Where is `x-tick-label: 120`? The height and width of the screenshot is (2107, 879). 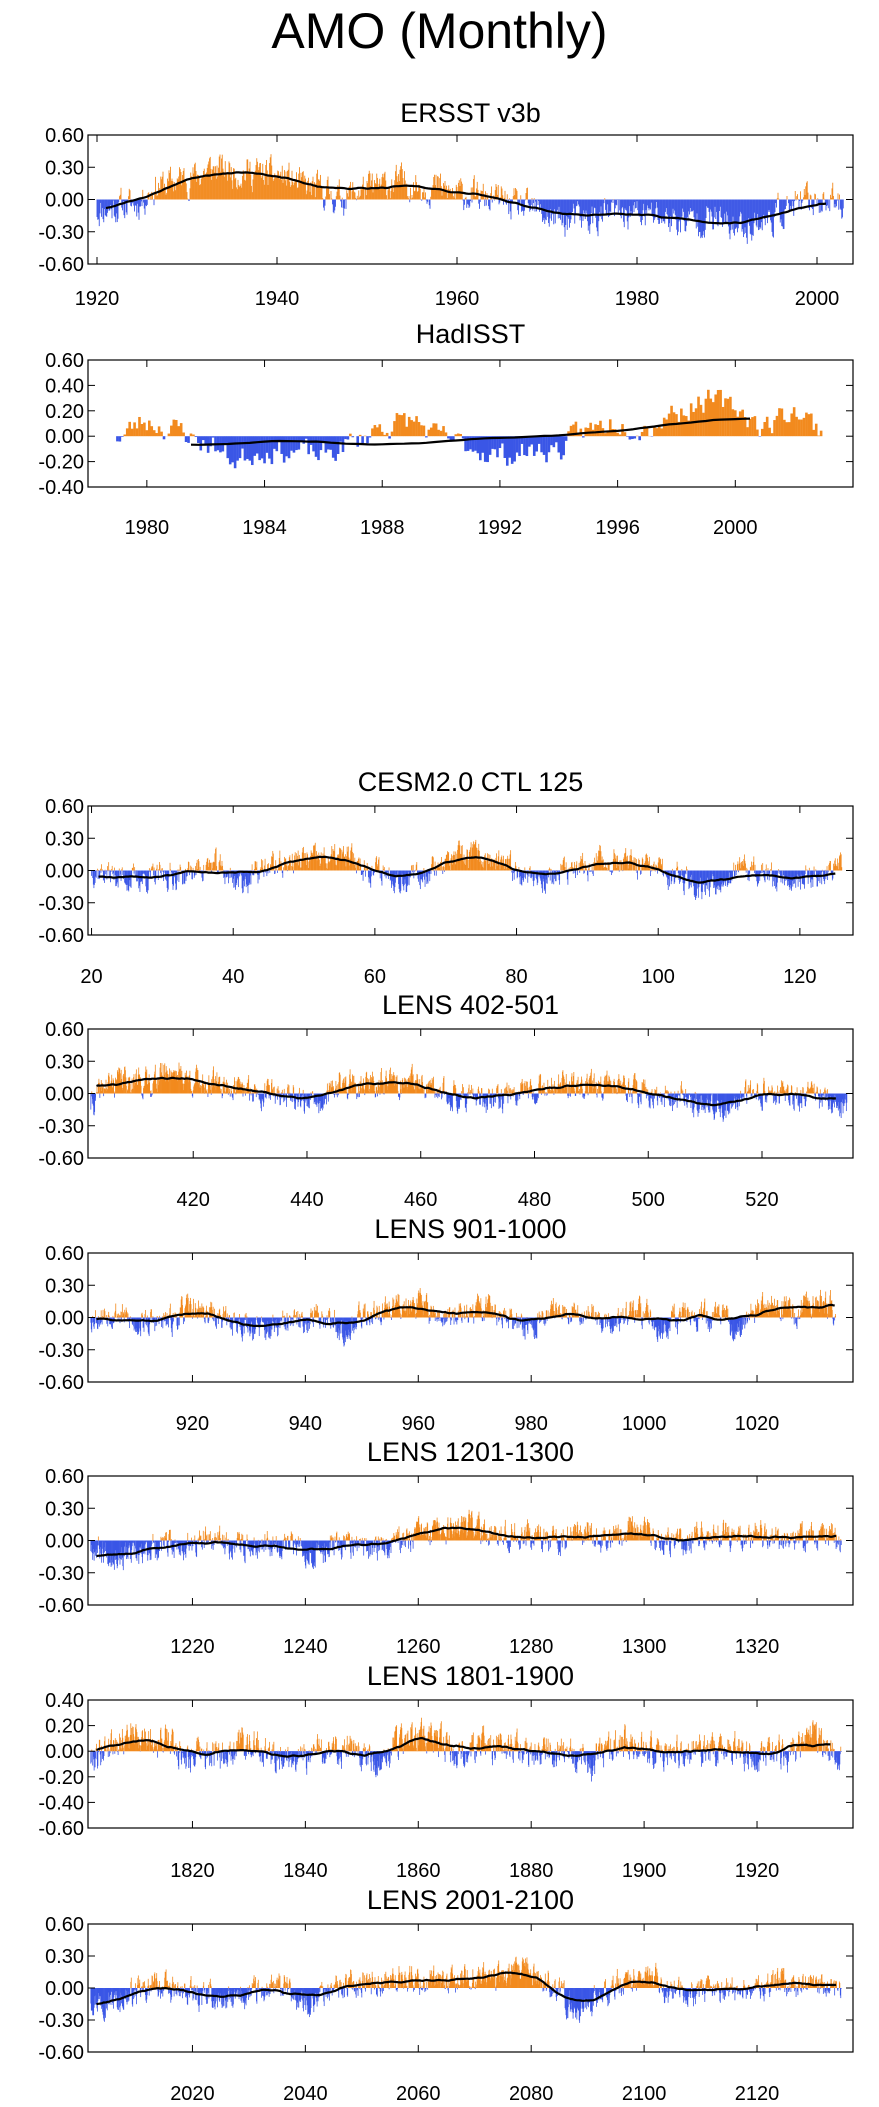
x-tick-label: 120 is located at coordinates (799, 977).